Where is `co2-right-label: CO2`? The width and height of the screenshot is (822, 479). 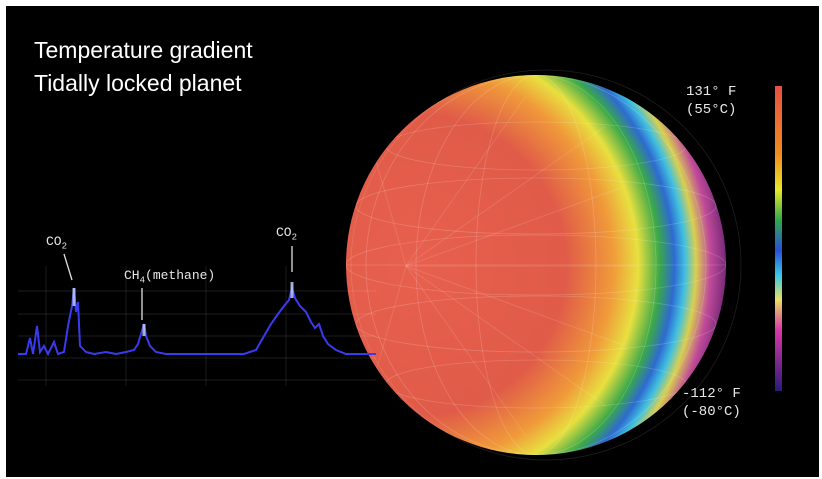 co2-right-label: CO2 is located at coordinates (286, 234).